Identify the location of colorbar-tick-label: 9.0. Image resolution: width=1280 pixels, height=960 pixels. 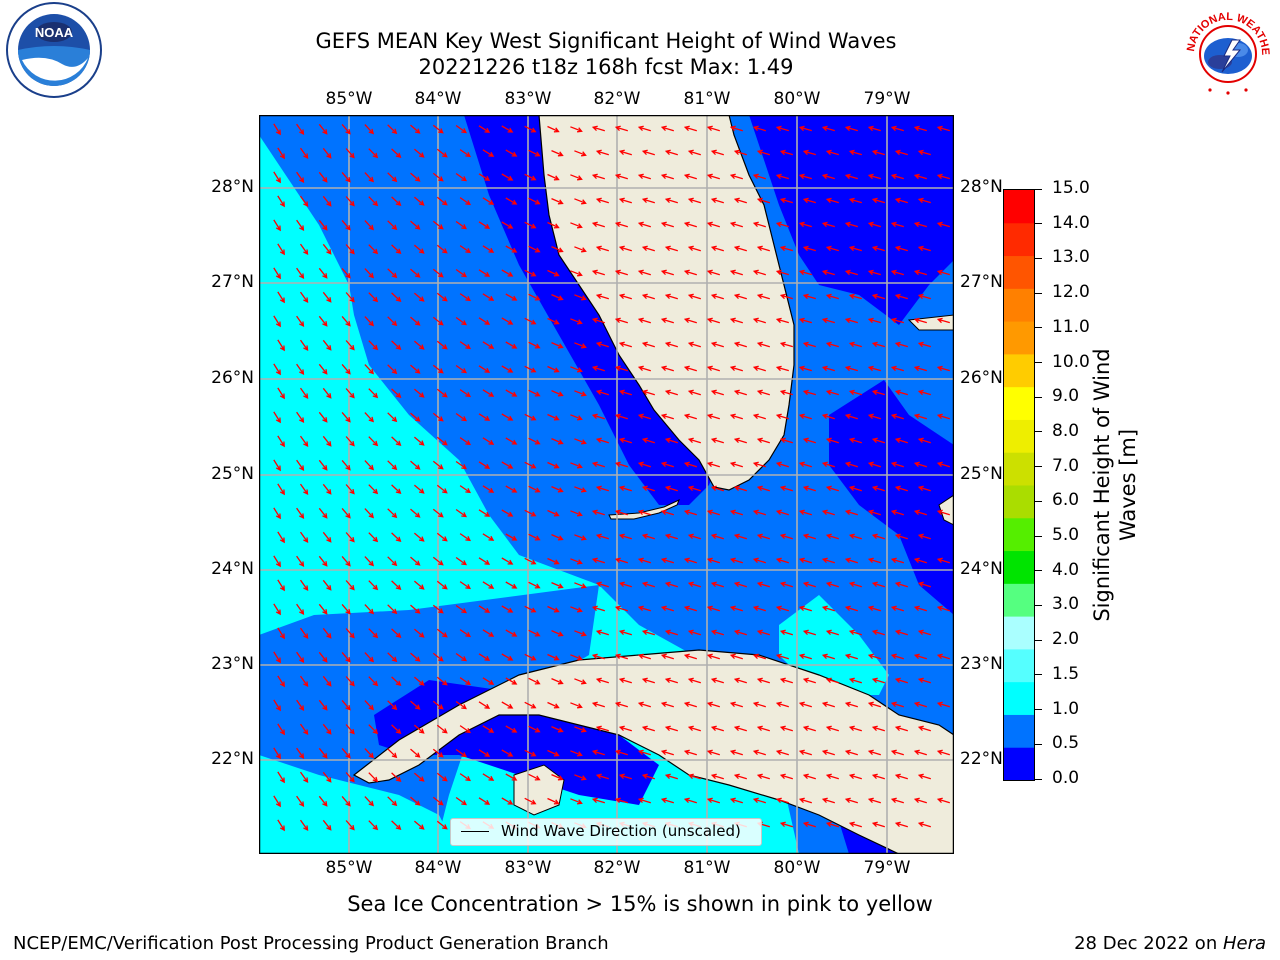
(1066, 396).